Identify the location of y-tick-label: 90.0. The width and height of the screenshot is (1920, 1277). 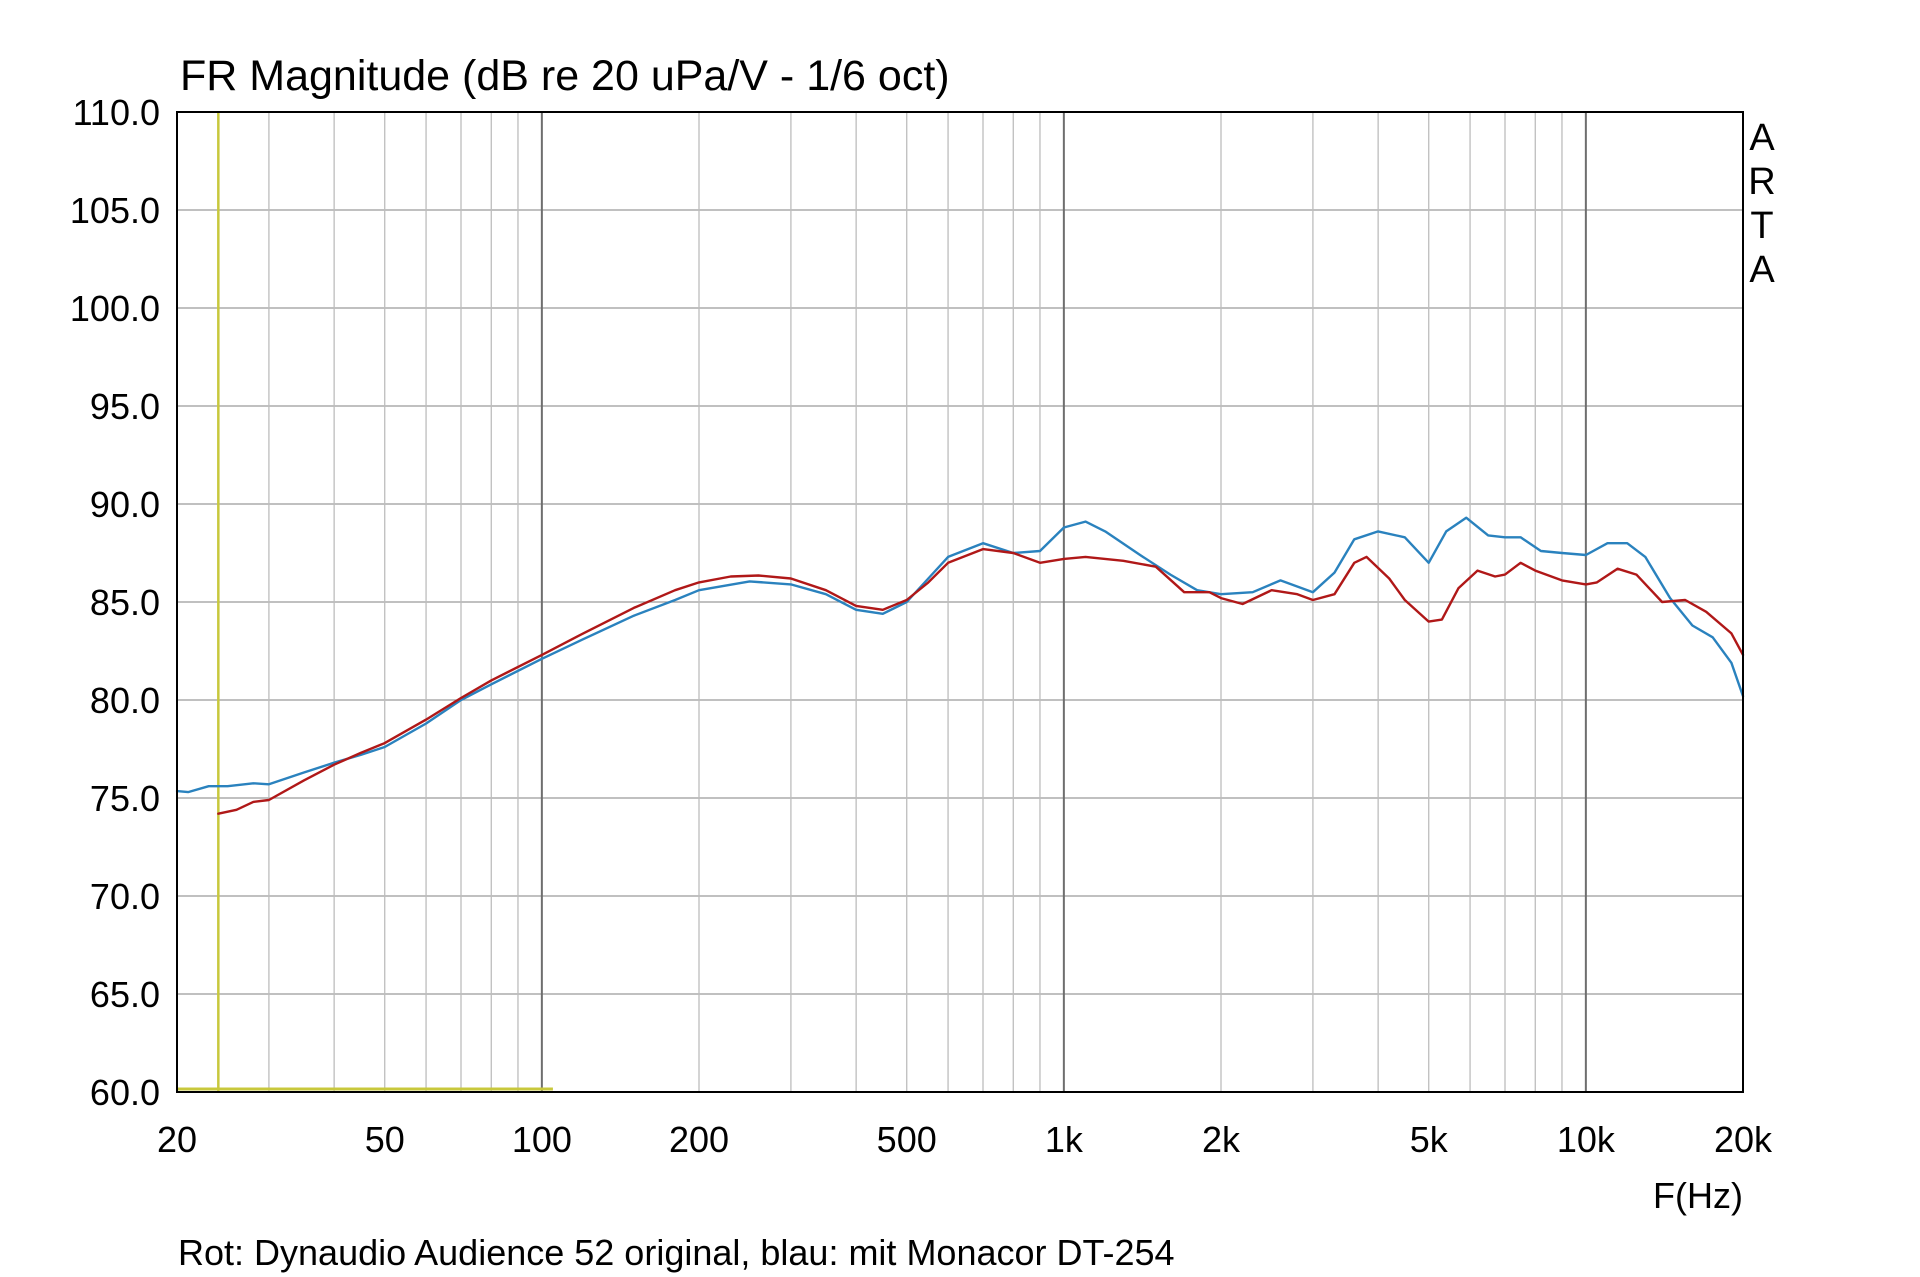
(125, 504).